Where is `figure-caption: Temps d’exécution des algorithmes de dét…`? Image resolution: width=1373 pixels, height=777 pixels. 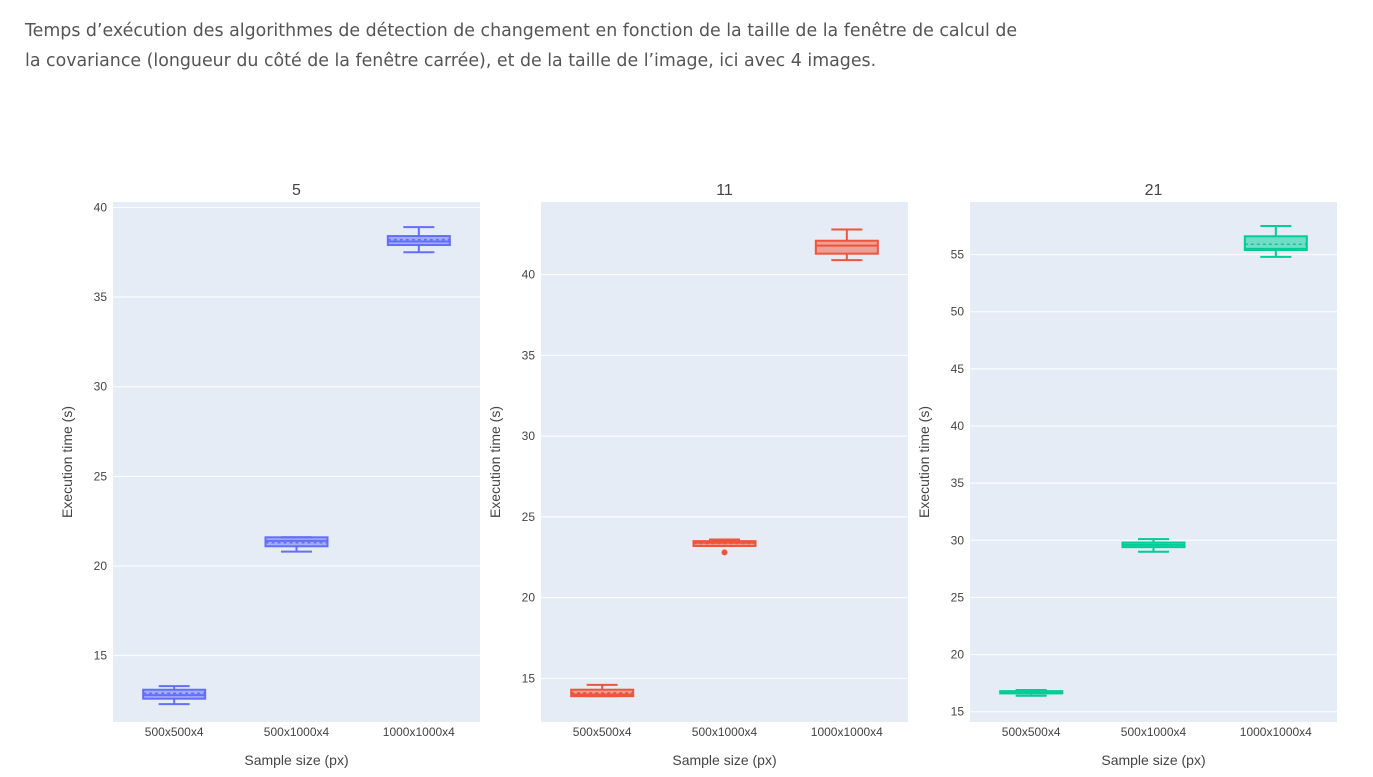
figure-caption: Temps d’exécution des algorithmes de dét… is located at coordinates (521, 46).